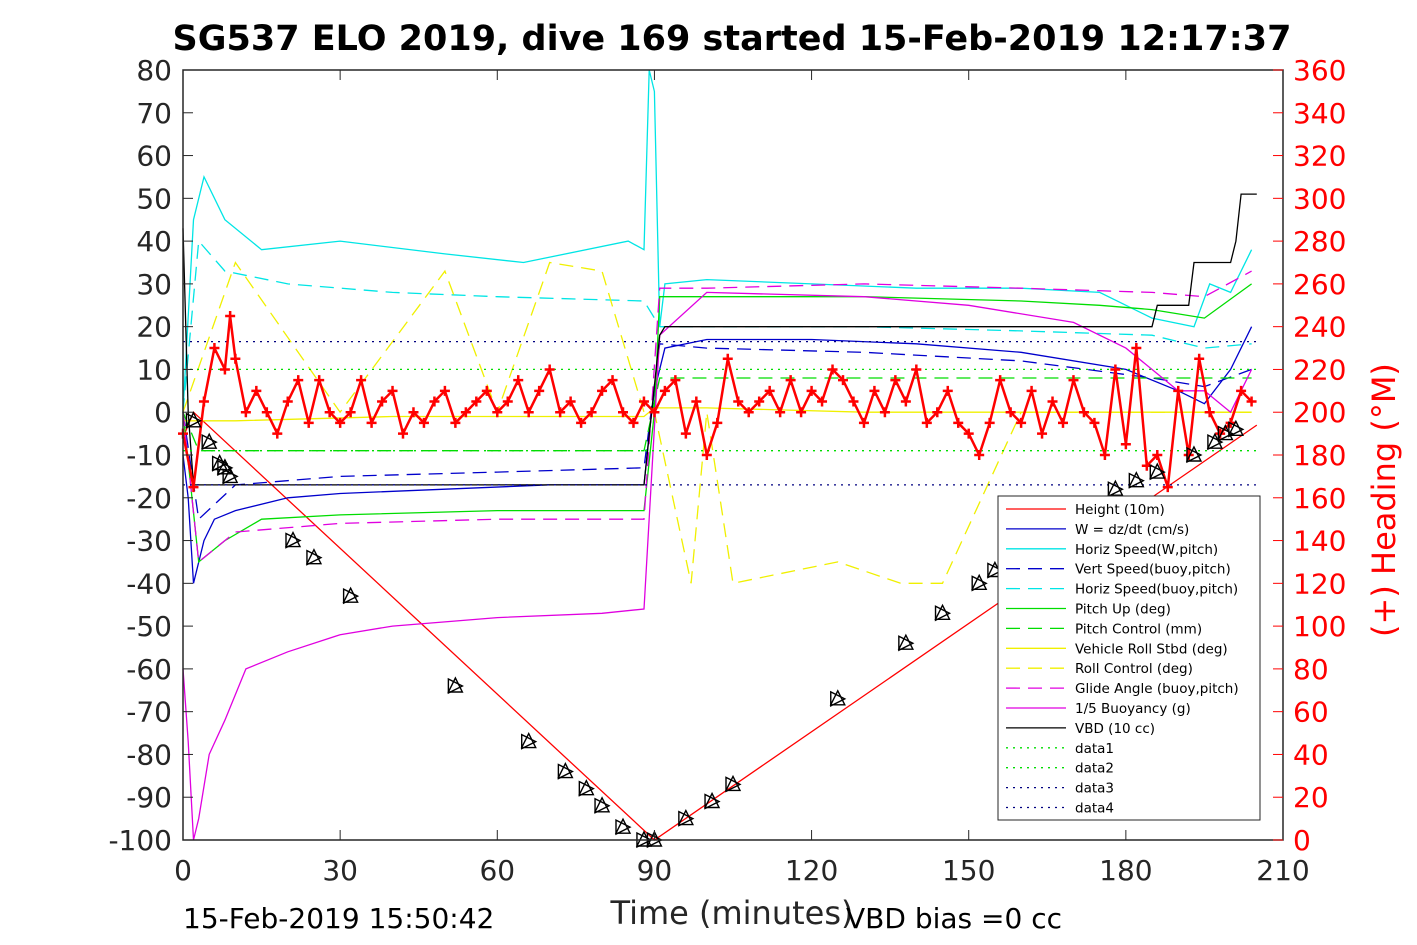  I want to click on y-tick-label: 0, so click(163, 412).